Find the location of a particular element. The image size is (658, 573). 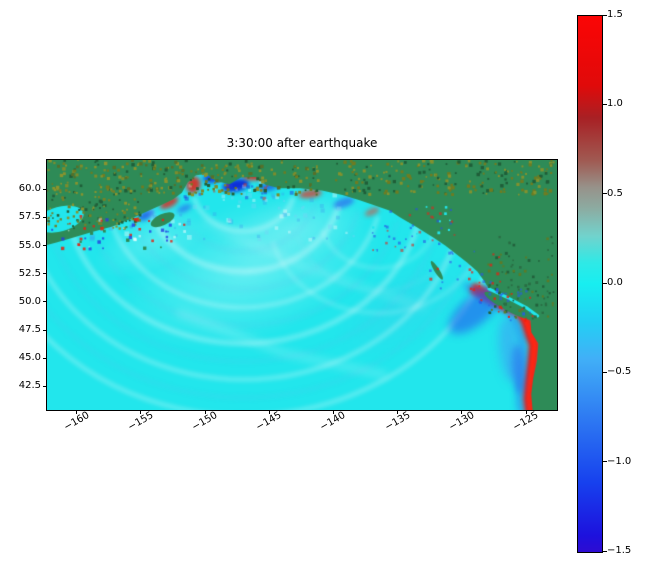

x-tick-label: −145 is located at coordinates (269, 421).